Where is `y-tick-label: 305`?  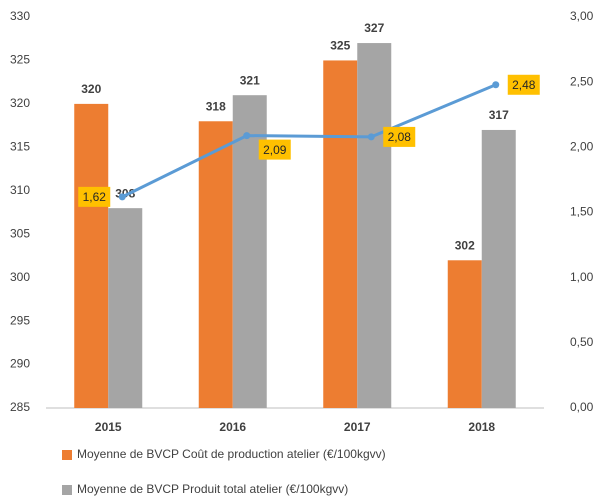
y-tick-label: 305 is located at coordinates (20, 233).